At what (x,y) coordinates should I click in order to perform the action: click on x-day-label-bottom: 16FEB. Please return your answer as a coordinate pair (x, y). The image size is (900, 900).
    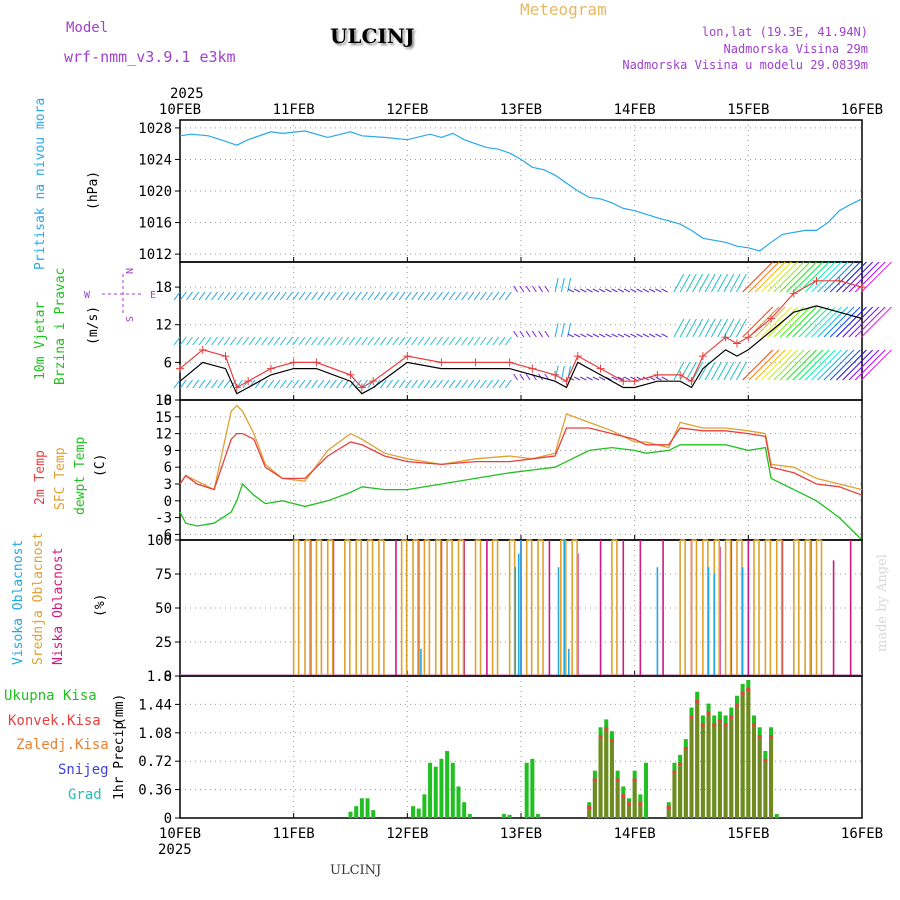
    Looking at the image, I should click on (862, 834).